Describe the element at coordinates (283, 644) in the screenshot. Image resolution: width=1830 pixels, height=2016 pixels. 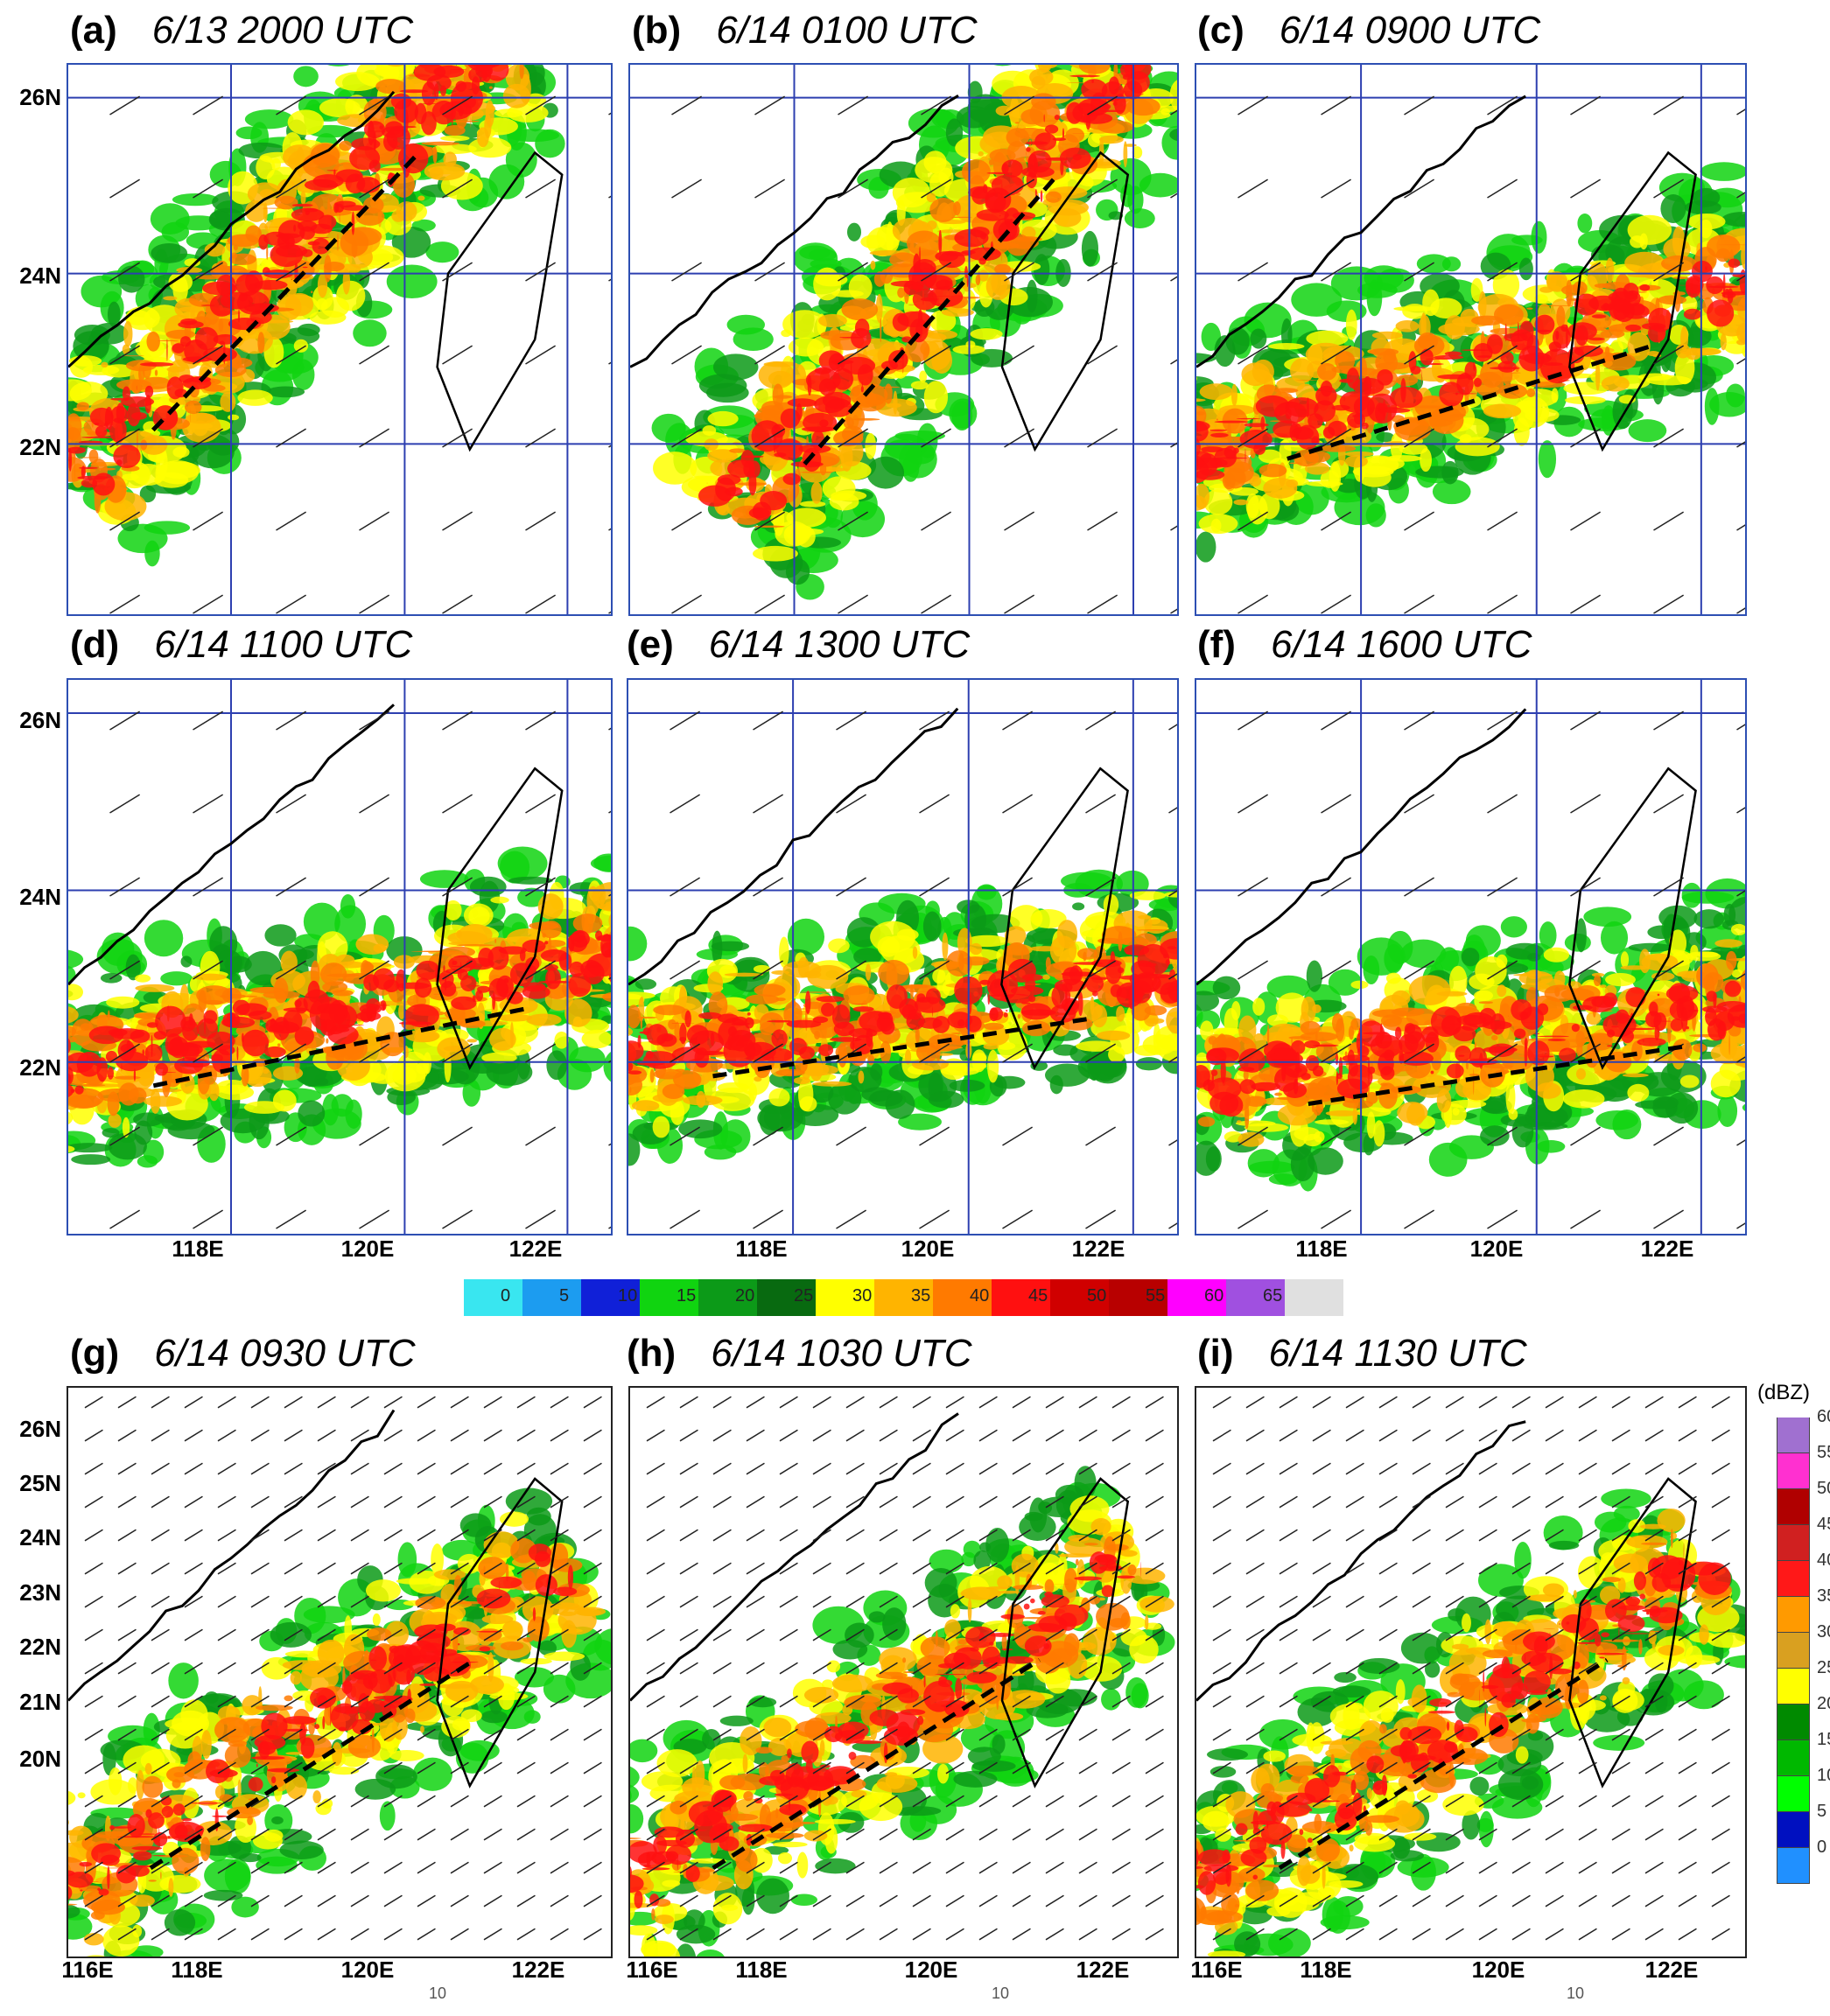
I see `panel-time: 6/14 1100 UTC` at that location.